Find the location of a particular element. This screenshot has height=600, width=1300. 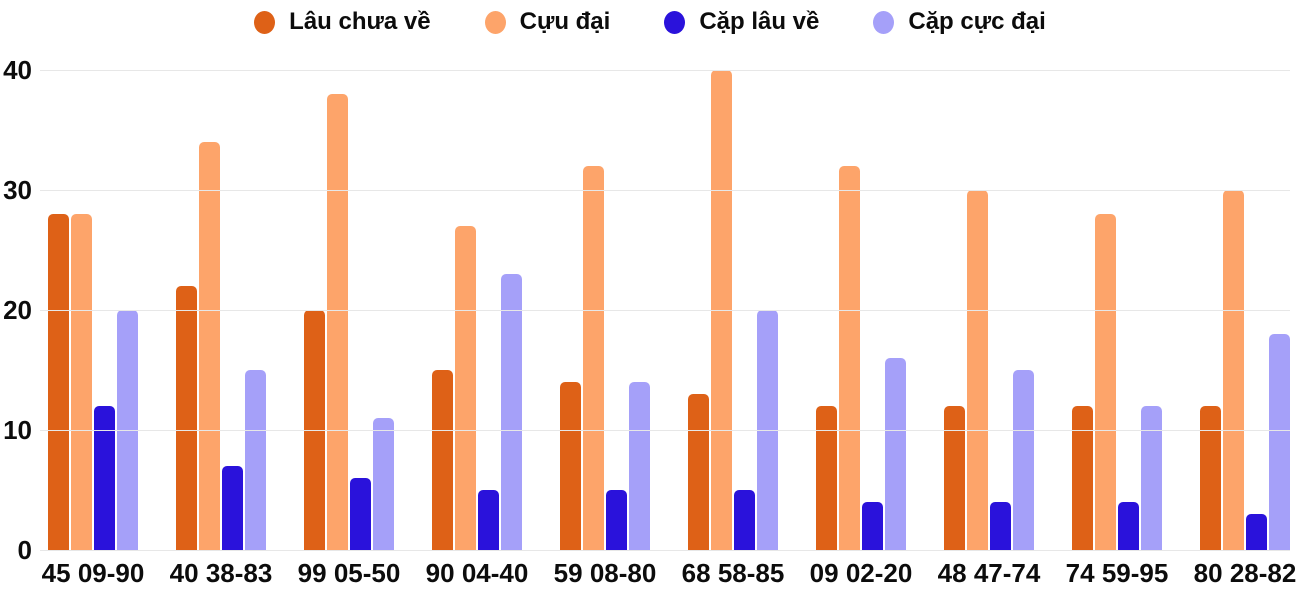

x-tick: 48 47-74 is located at coordinates (989, 569).